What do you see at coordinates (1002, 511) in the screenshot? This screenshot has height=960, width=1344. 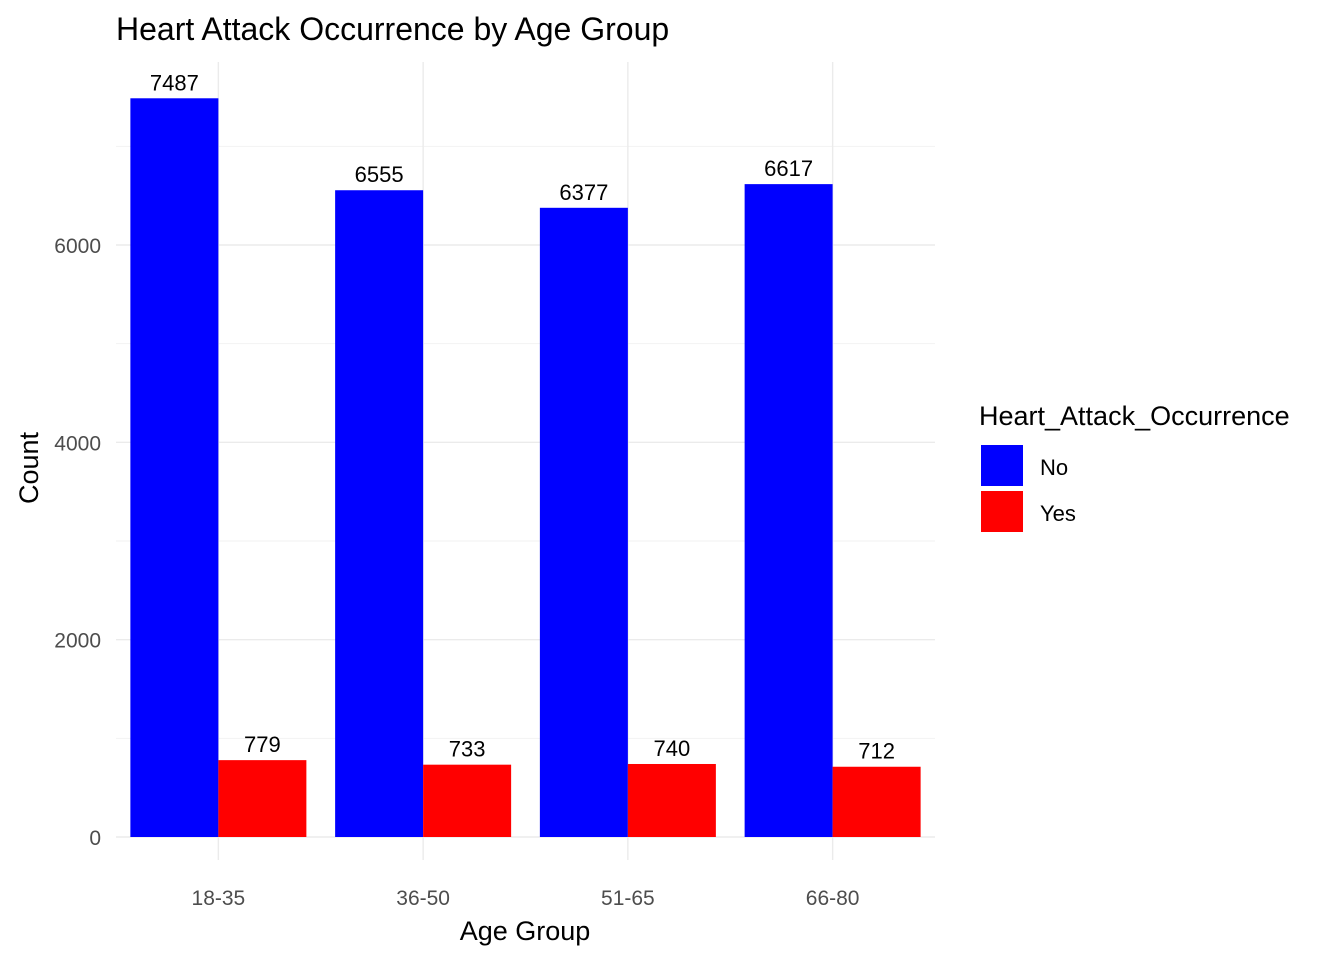 I see `legend-swatch-yes` at bounding box center [1002, 511].